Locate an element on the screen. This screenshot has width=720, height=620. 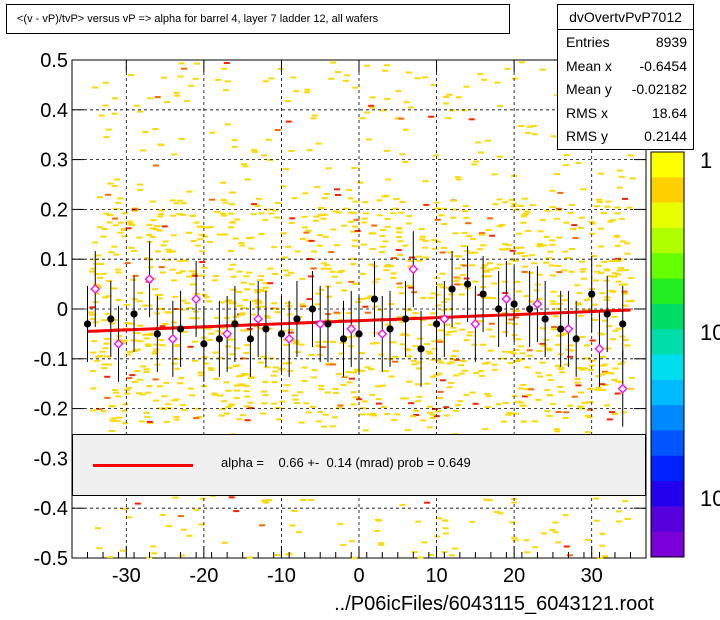
stats-value: 0.2144 is located at coordinates (665, 136).